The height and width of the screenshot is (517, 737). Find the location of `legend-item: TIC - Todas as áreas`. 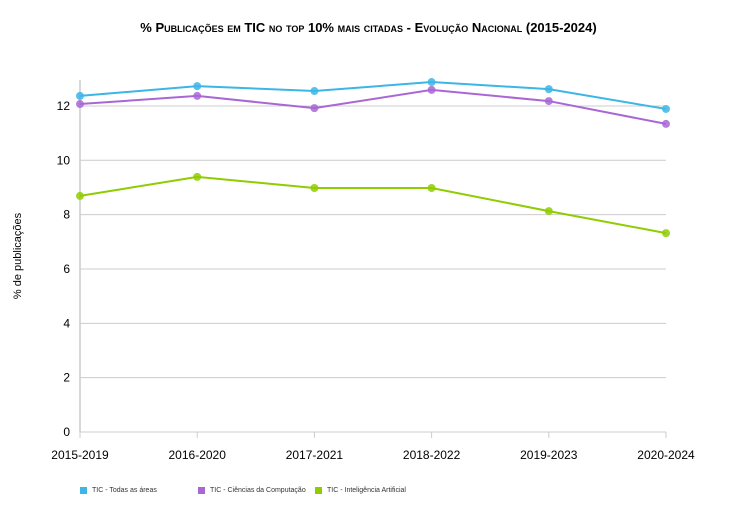

legend-item: TIC - Todas as áreas is located at coordinates (118, 490).